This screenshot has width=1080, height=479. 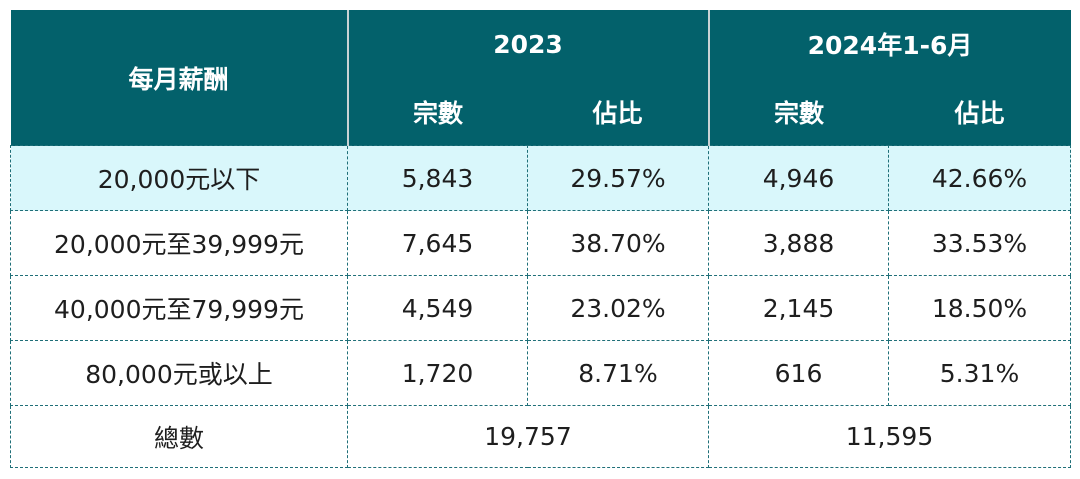 I want to click on cell: 42.66%, so click(x=979, y=178).